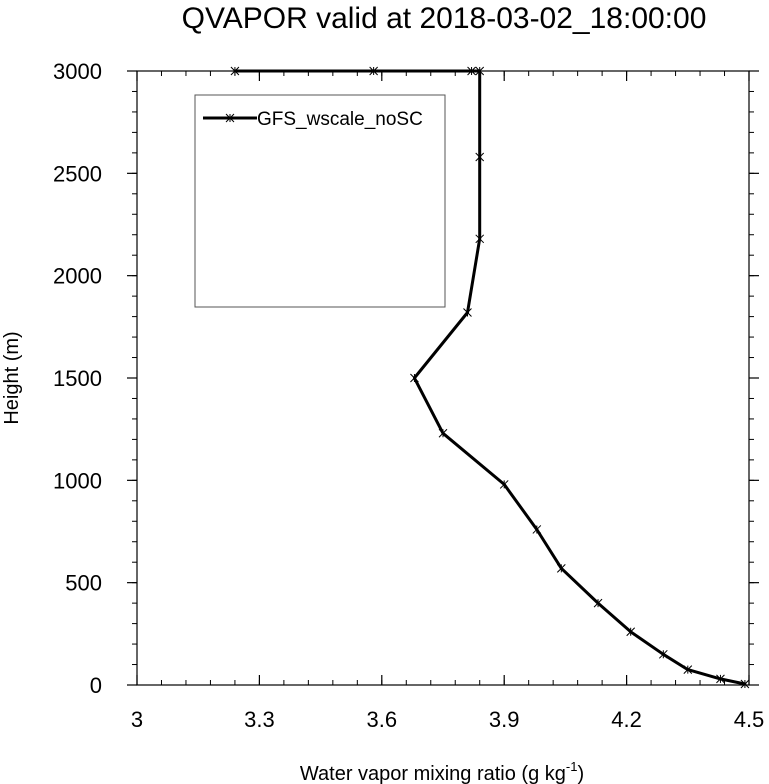 This screenshot has width=769, height=784. I want to click on x-axis-label: Water vapor mixing ratio (g kg-1), so click(442, 771).